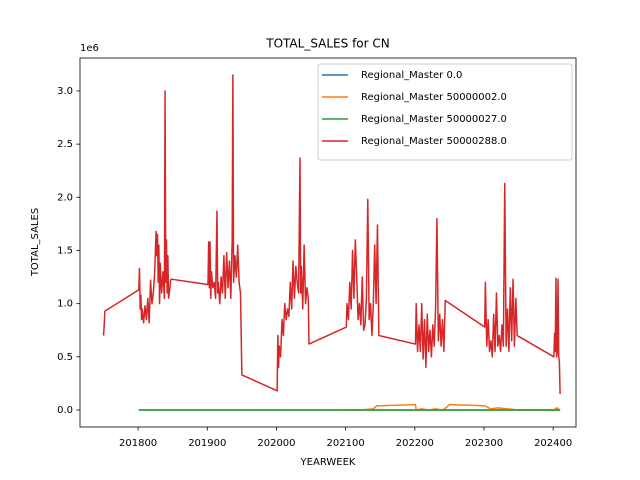  I want to click on x-tick-label: 202100, so click(346, 443).